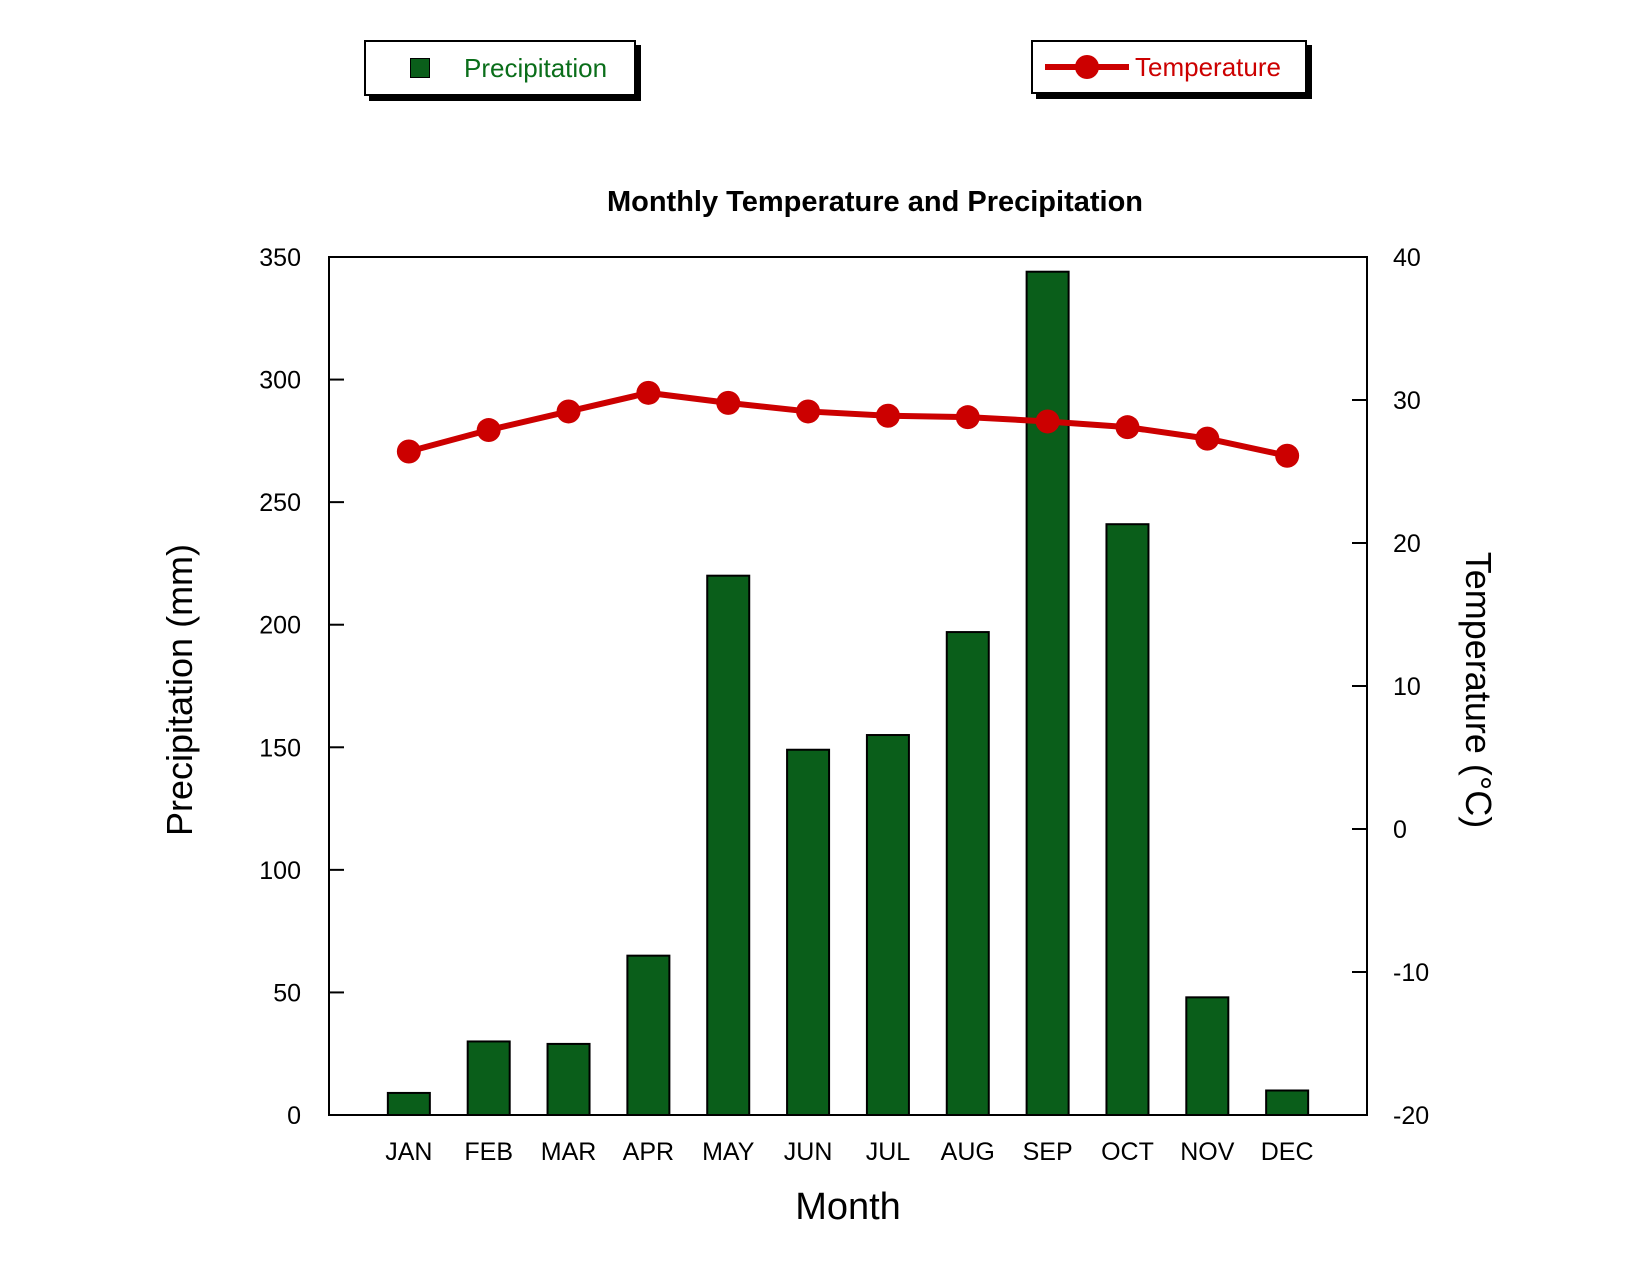  I want to click on precipitation-swatch-icon, so click(420, 68).